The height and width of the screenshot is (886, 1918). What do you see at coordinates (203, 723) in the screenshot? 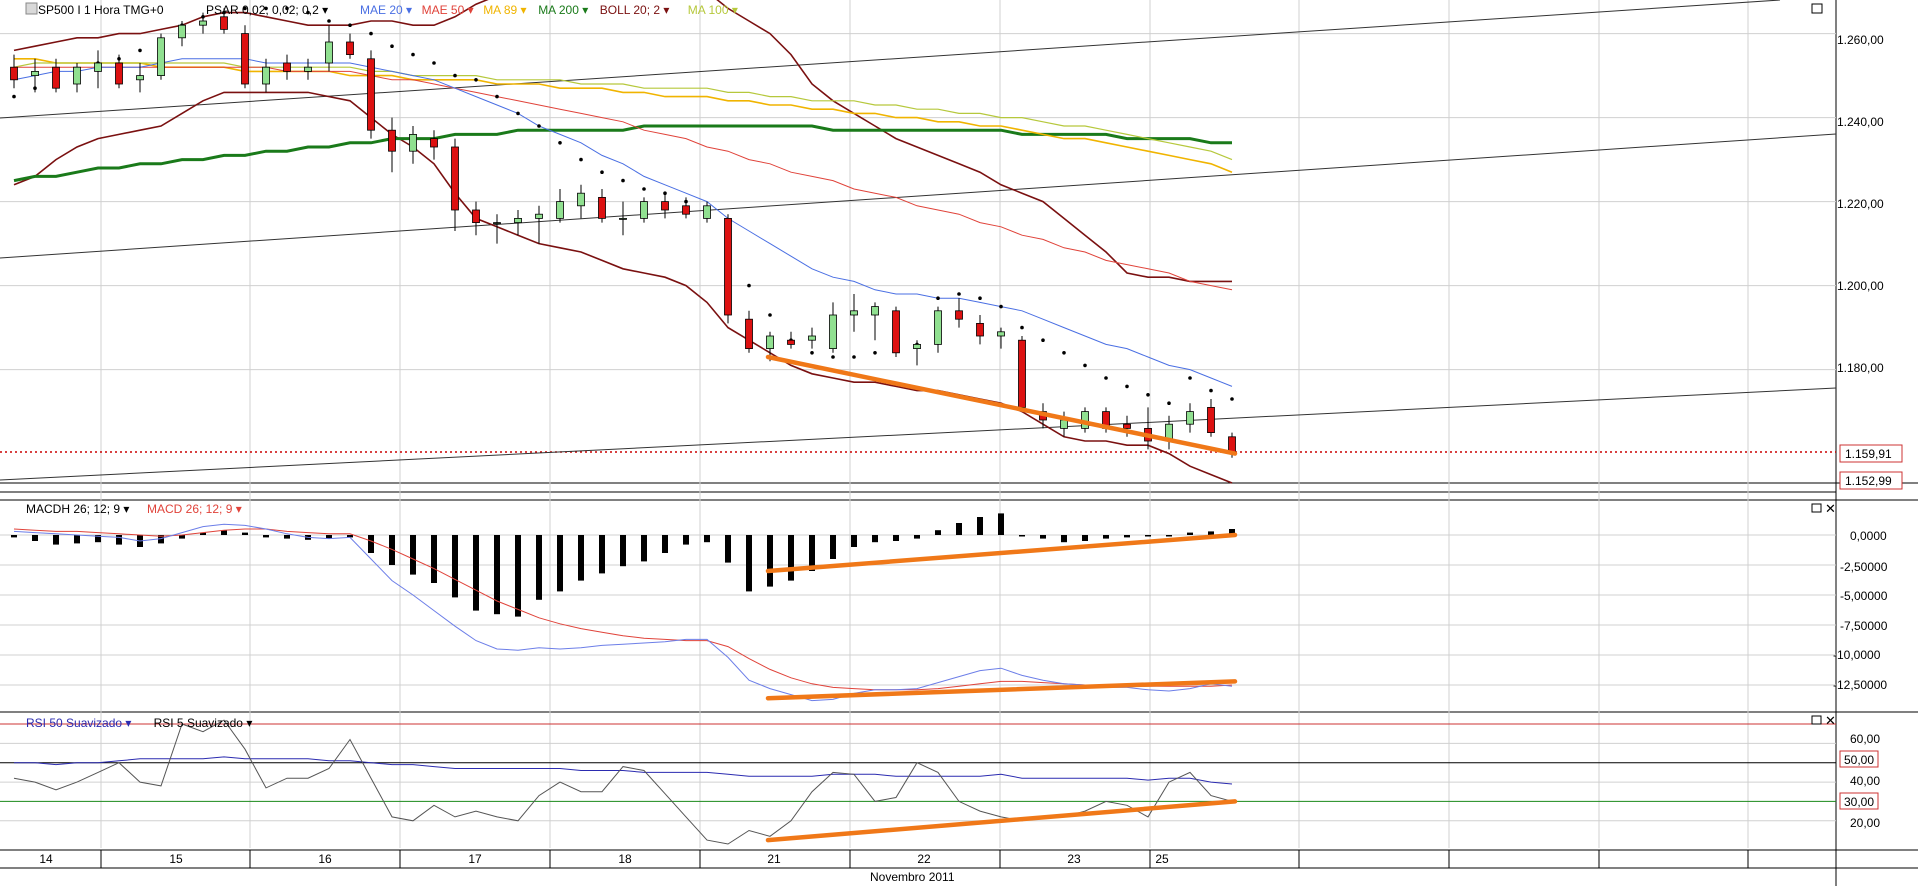
I see `indicator-label: RSI 5 Suavizado ▾` at bounding box center [203, 723].